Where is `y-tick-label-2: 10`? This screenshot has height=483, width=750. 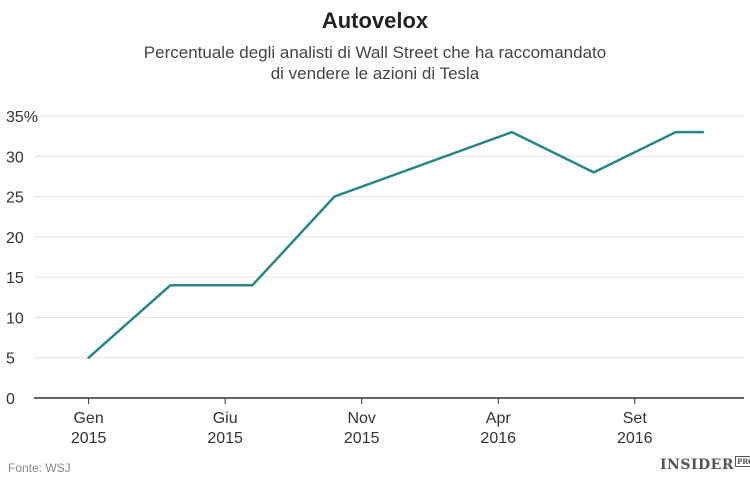 y-tick-label-2: 10 is located at coordinates (15, 318).